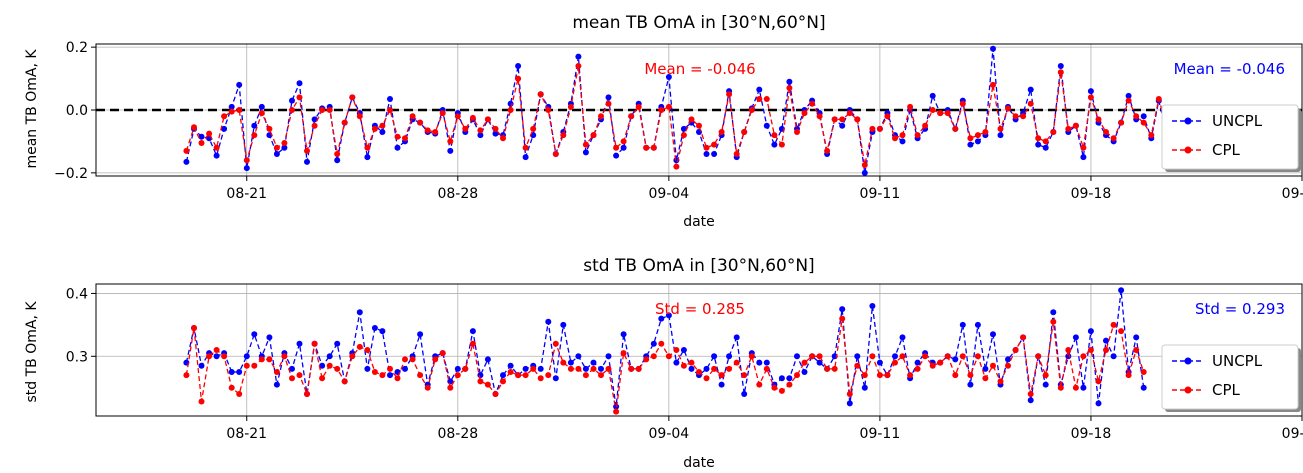 The width and height of the screenshot is (1303, 473). I want to click on legend-label-uncpl: UNCPL, so click(1237, 121).